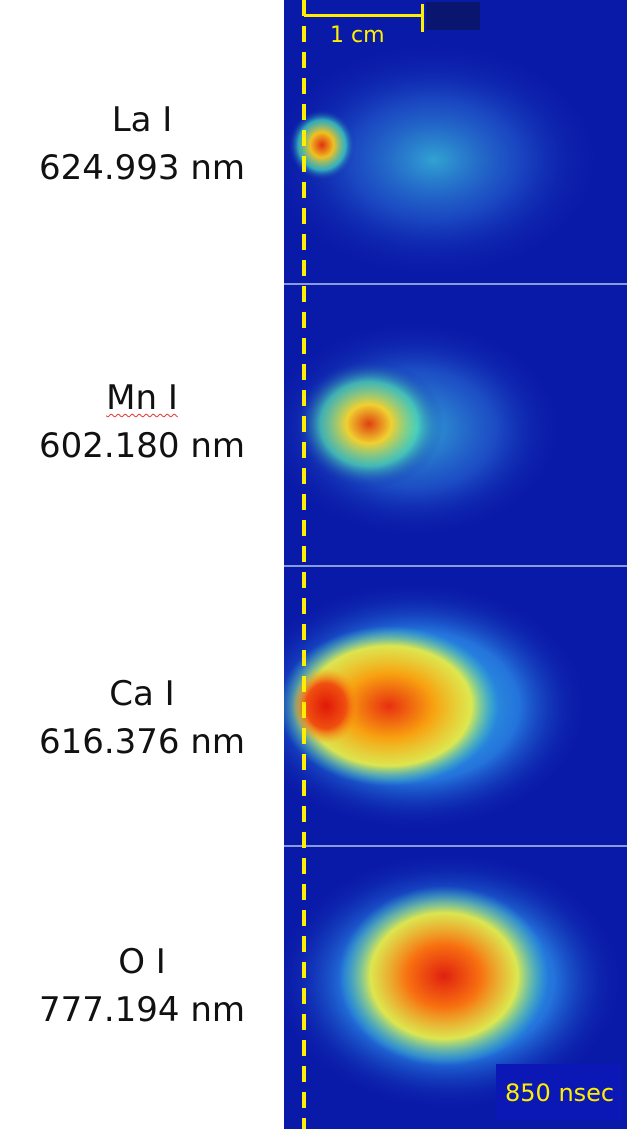 Image resolution: width=636 pixels, height=1129 pixels. Describe the element at coordinates (142, 422) in the screenshot. I see `label-mn: Mn I 602.180 nm` at that location.